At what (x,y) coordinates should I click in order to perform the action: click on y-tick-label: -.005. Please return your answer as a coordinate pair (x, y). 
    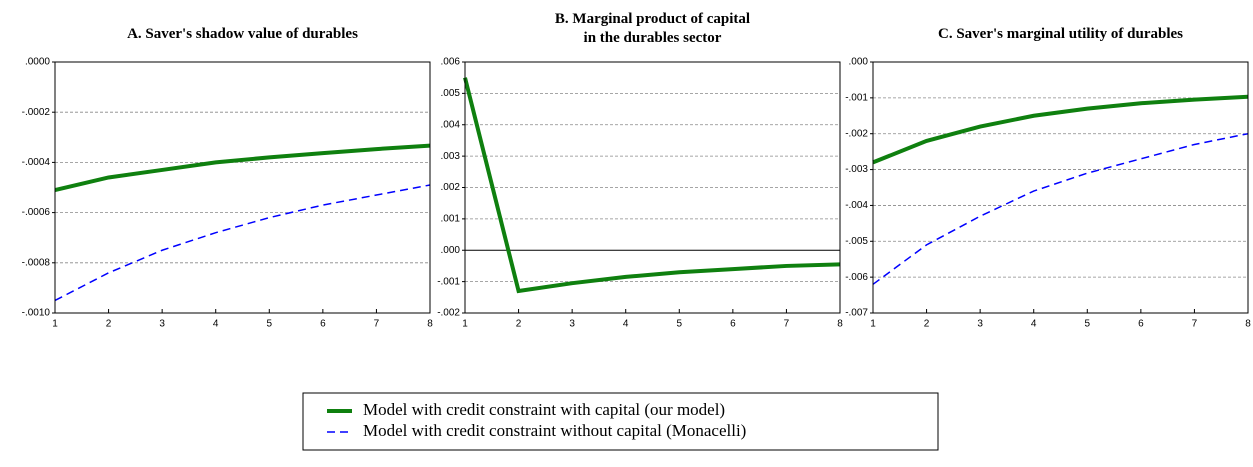
    Looking at the image, I should click on (856, 241).